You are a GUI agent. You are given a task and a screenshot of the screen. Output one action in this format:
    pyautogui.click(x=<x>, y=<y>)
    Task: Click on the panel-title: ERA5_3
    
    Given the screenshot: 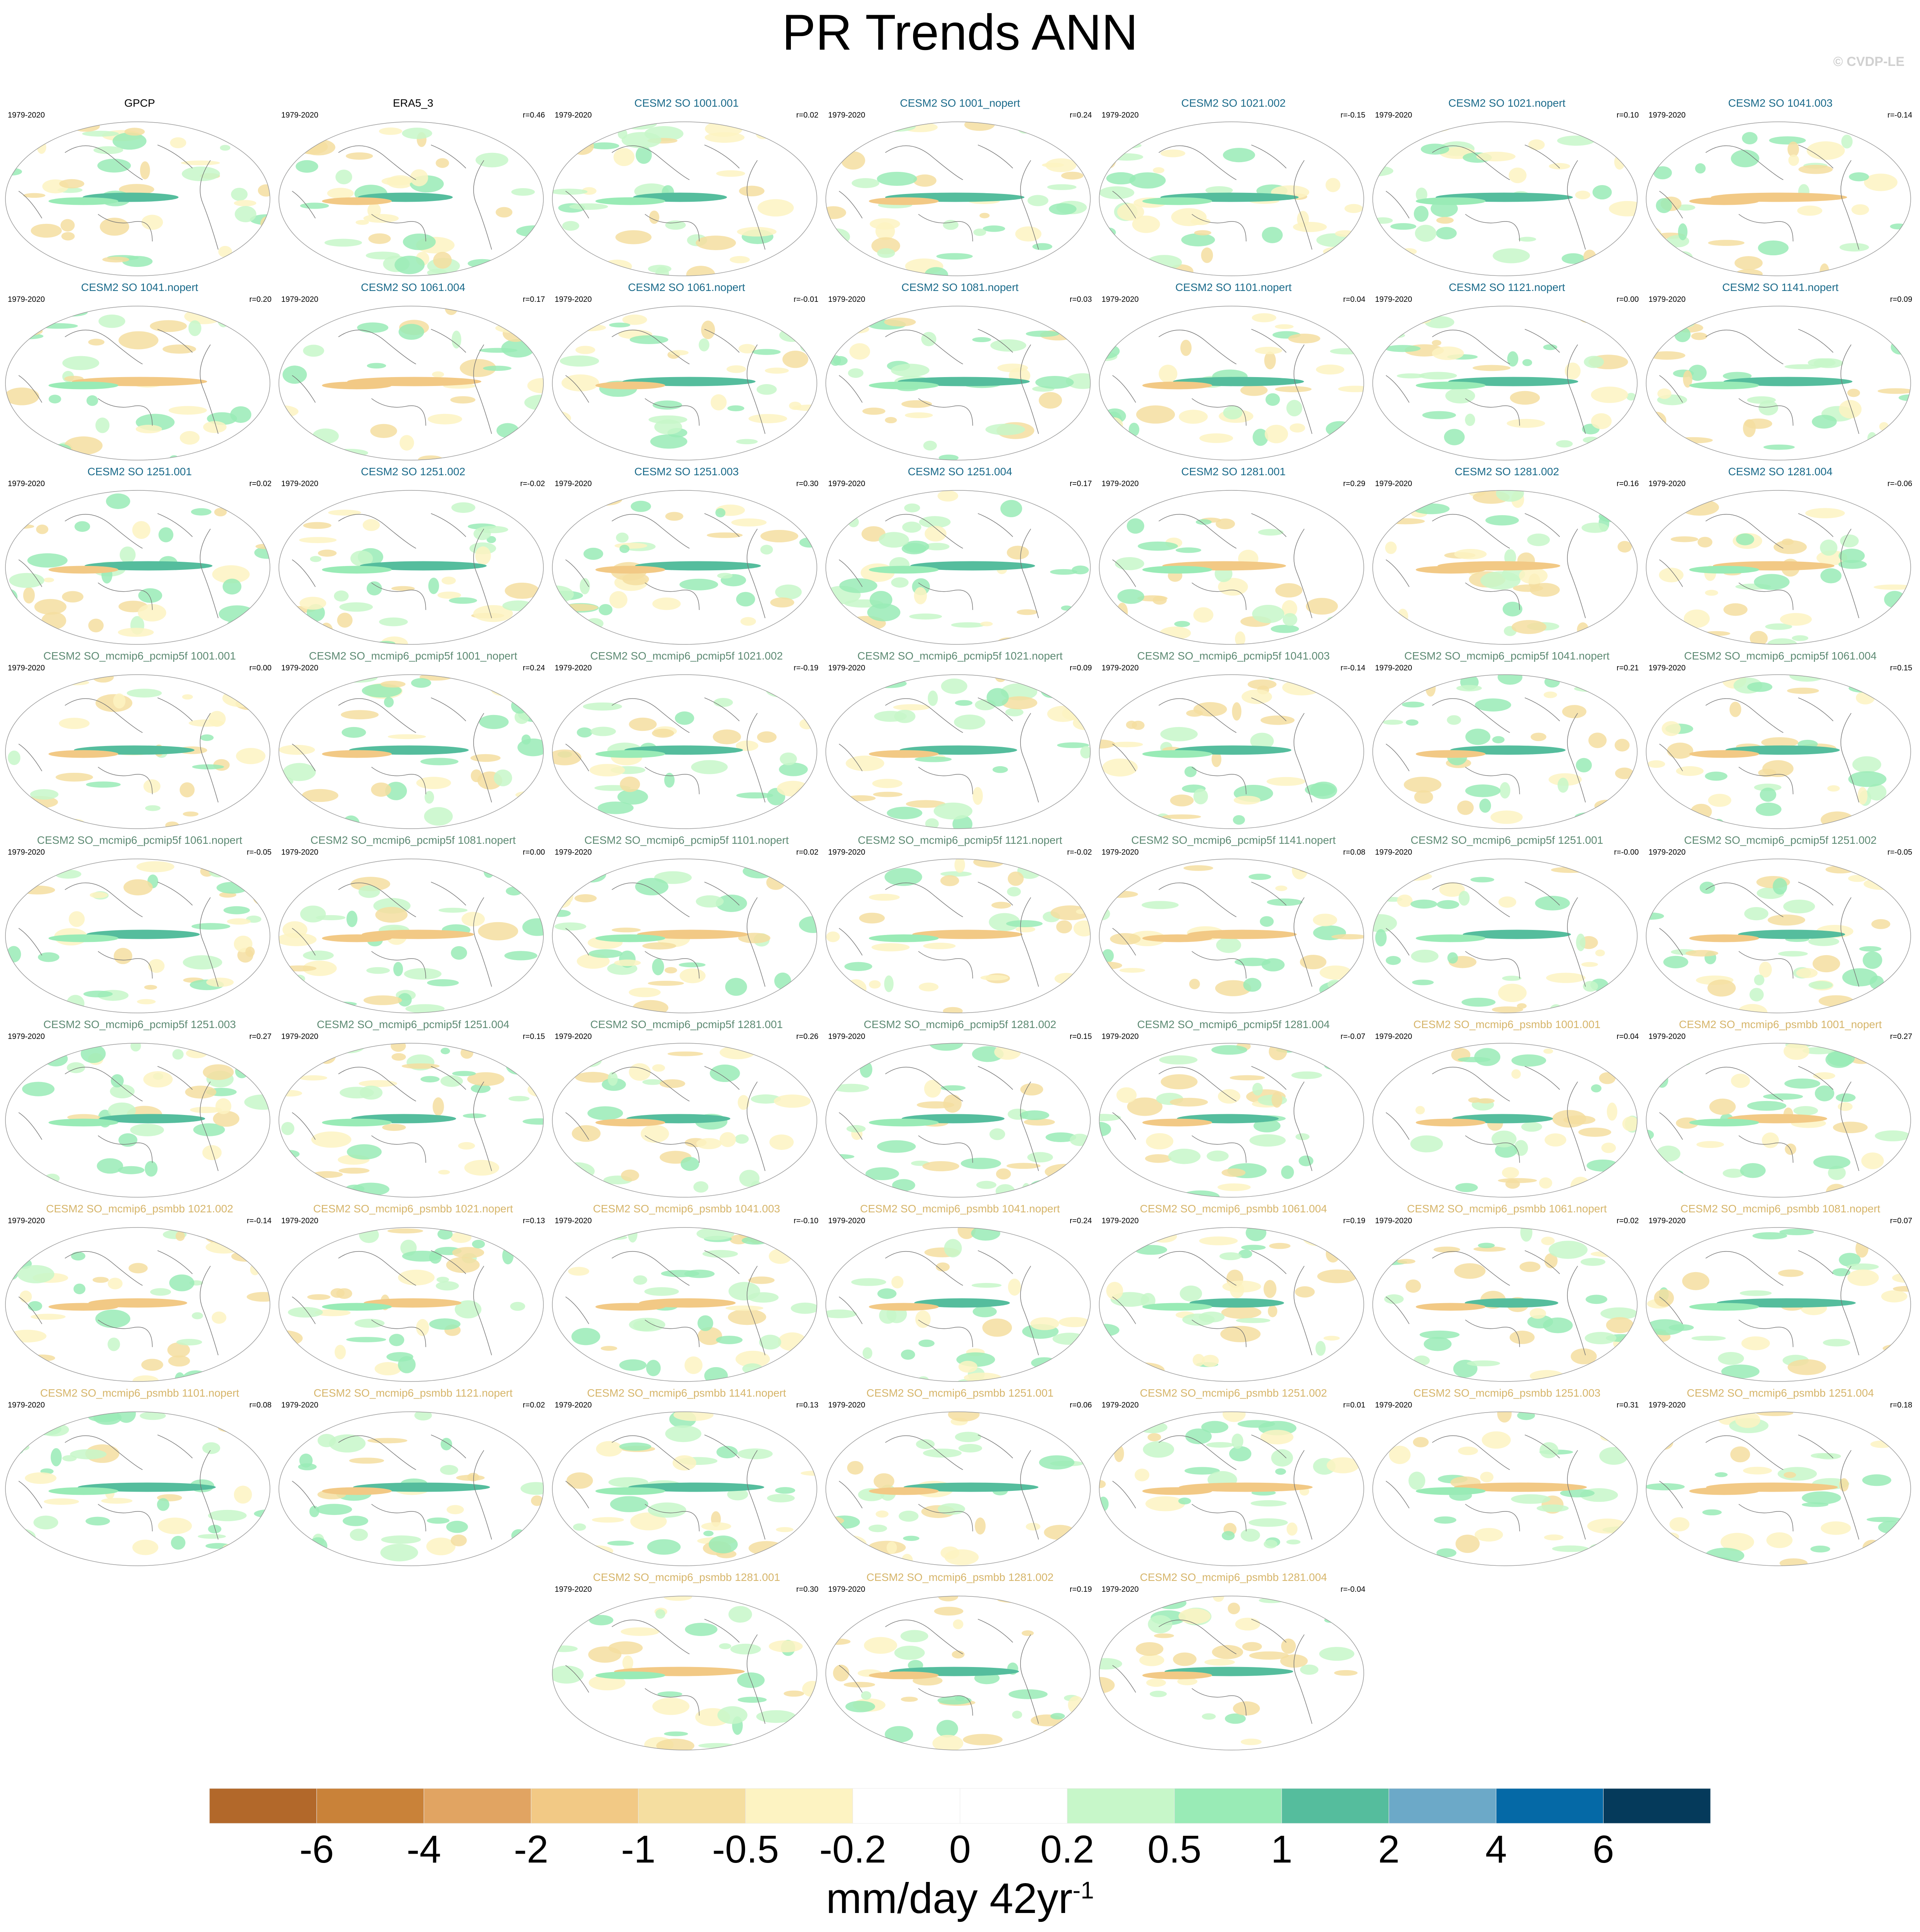 What is the action you would take?
    pyautogui.click(x=413, y=103)
    